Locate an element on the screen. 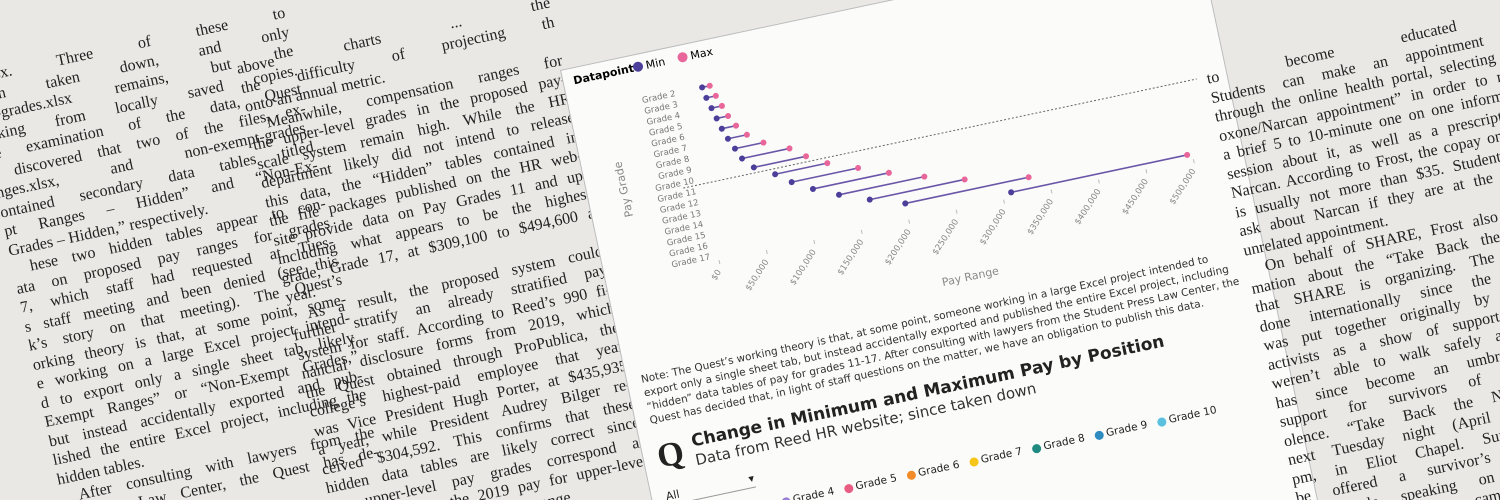 The image size is (1500, 500). x-tick-label: $250,000 is located at coordinates (946, 237).